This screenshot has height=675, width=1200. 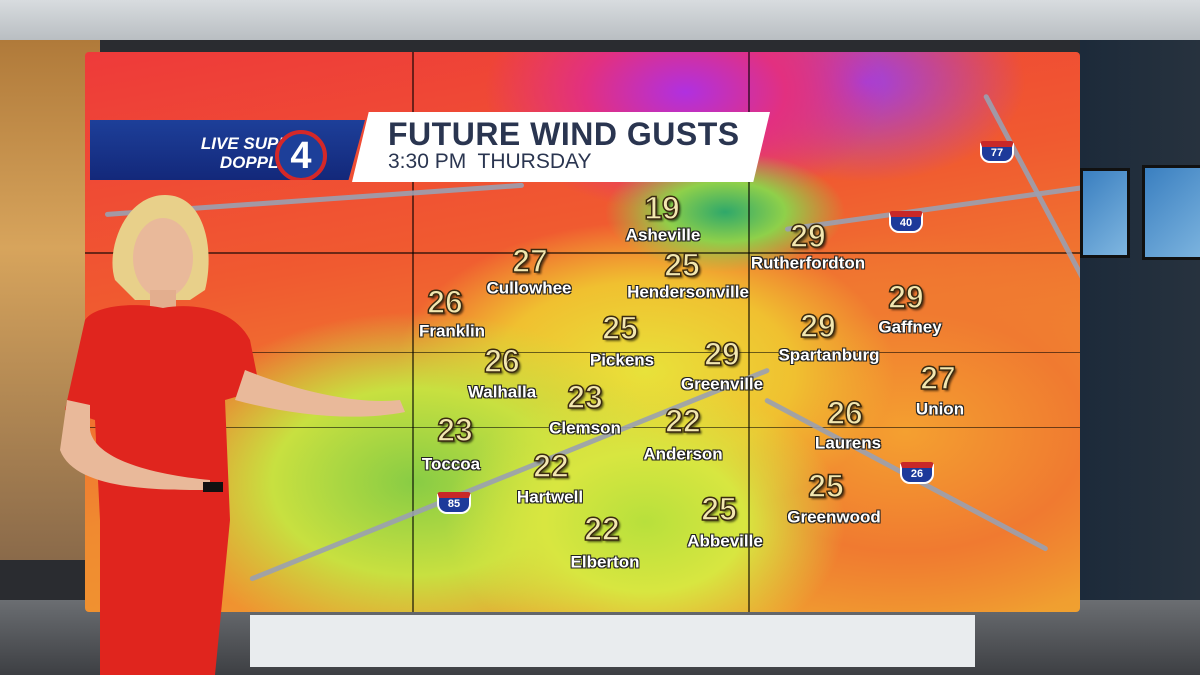 I want to click on city-label: Cullowhee, so click(x=529, y=288).